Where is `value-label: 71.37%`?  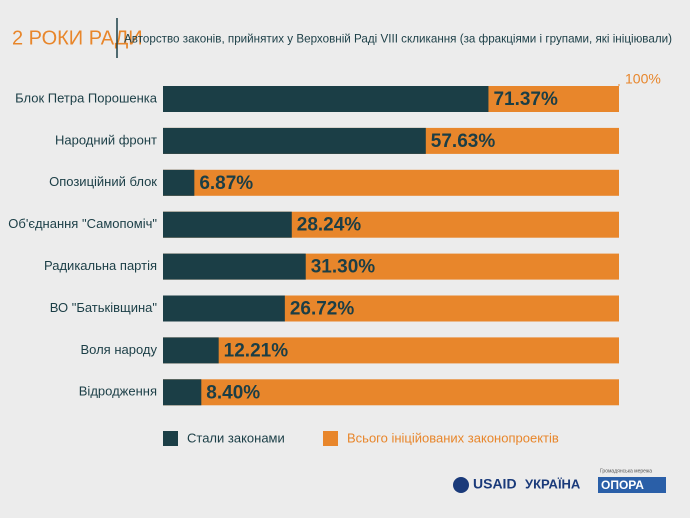
value-label: 71.37% is located at coordinates (525, 99).